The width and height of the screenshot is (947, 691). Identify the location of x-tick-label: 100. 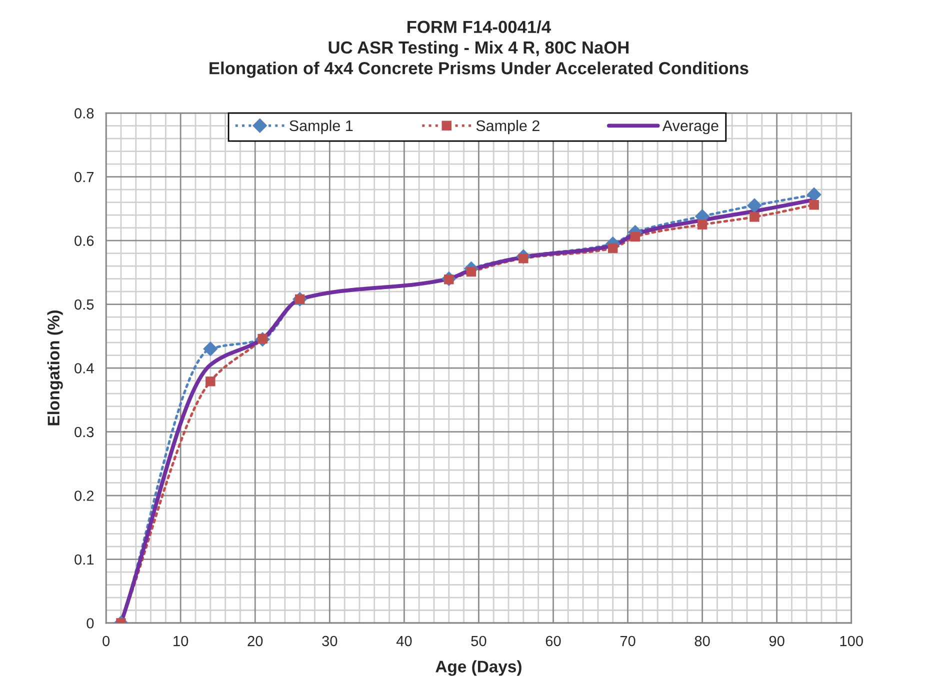
(851, 641).